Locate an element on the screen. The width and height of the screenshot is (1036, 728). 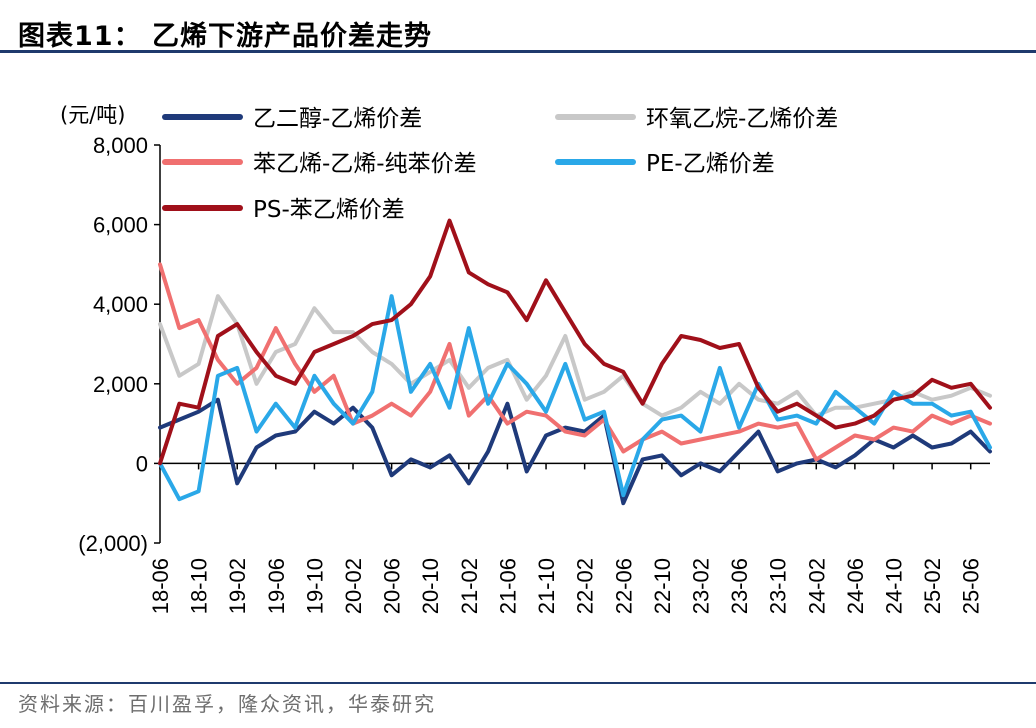
chart-title: 图表11： 乙烯下游产品价差走势 is located at coordinates (225, 36).